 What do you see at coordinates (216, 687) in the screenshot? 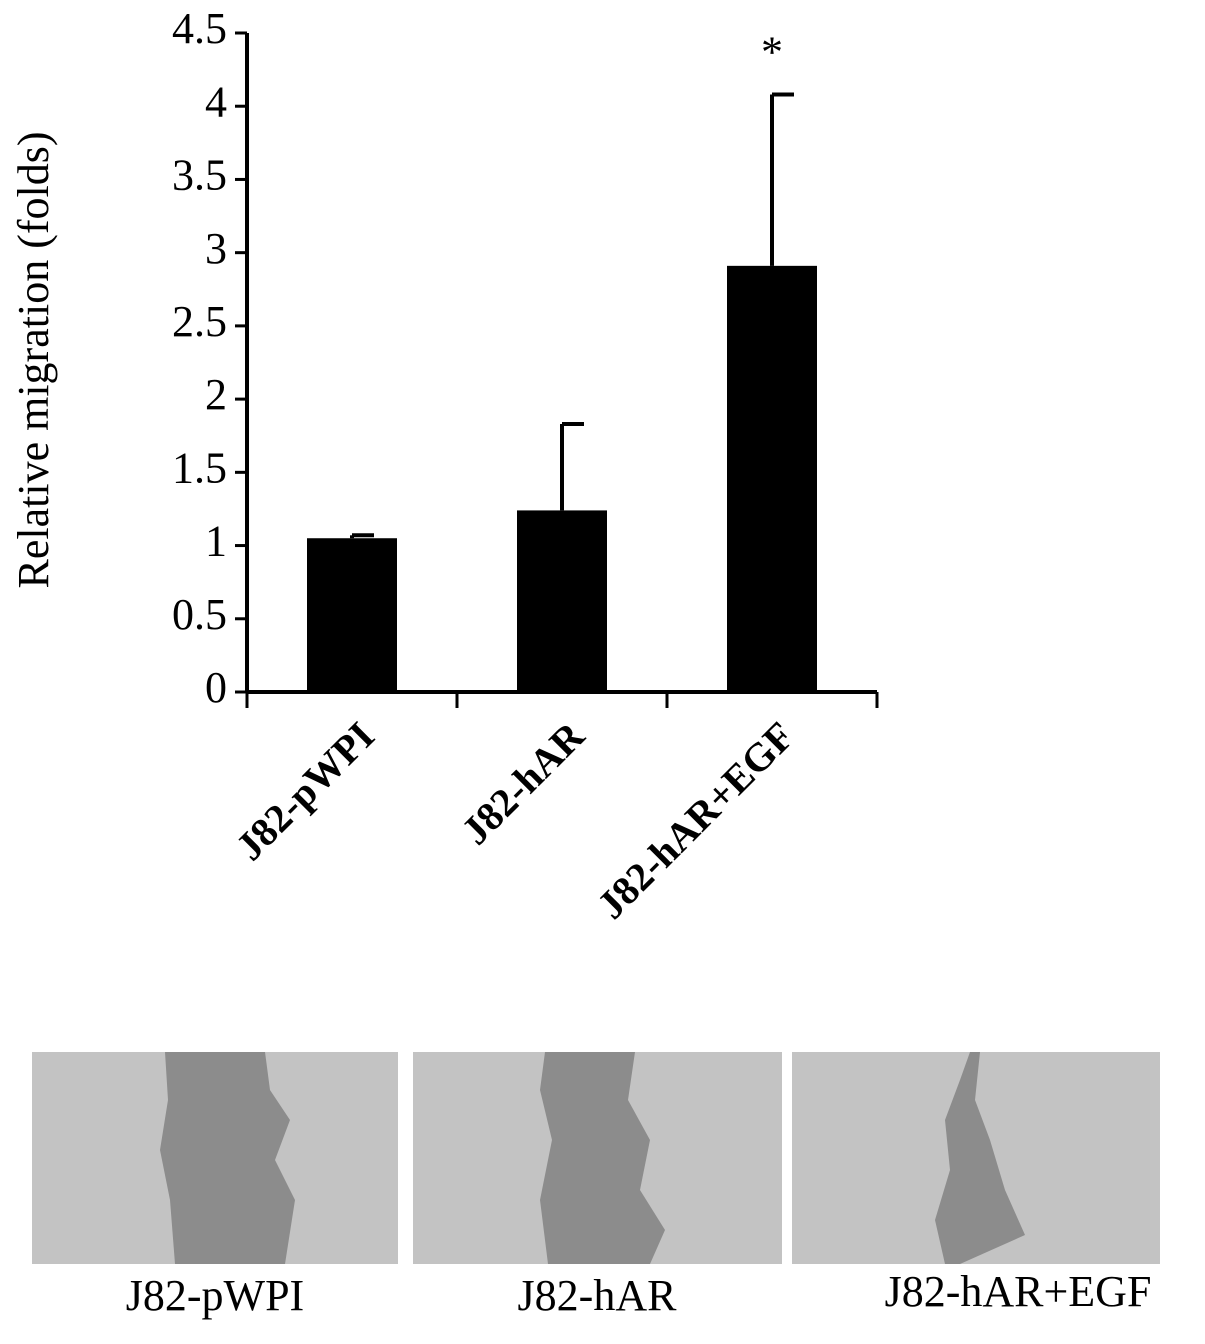
I see `y-tick-label: 0` at bounding box center [216, 687].